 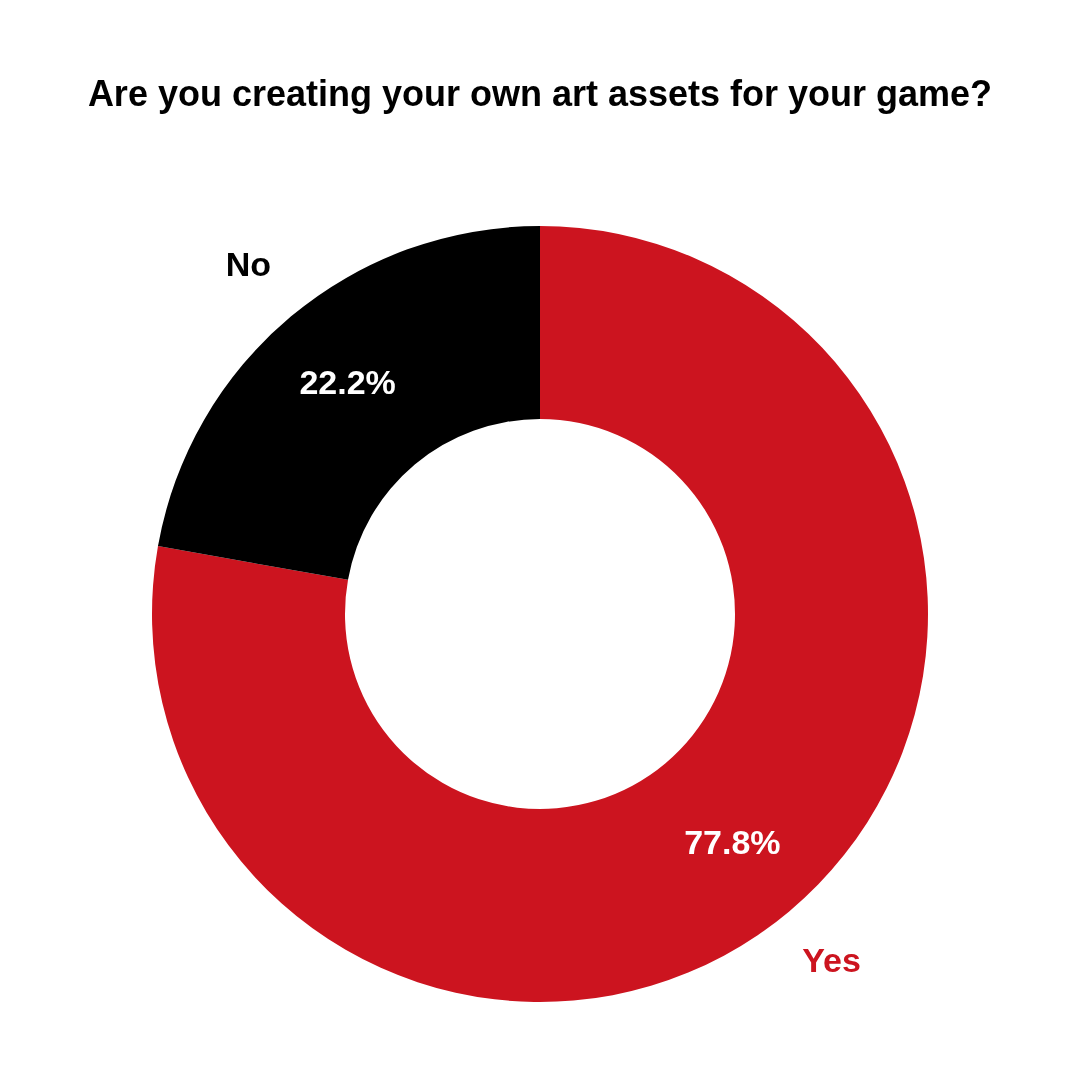 What do you see at coordinates (732, 841) in the screenshot?
I see `data-label: 77.8%` at bounding box center [732, 841].